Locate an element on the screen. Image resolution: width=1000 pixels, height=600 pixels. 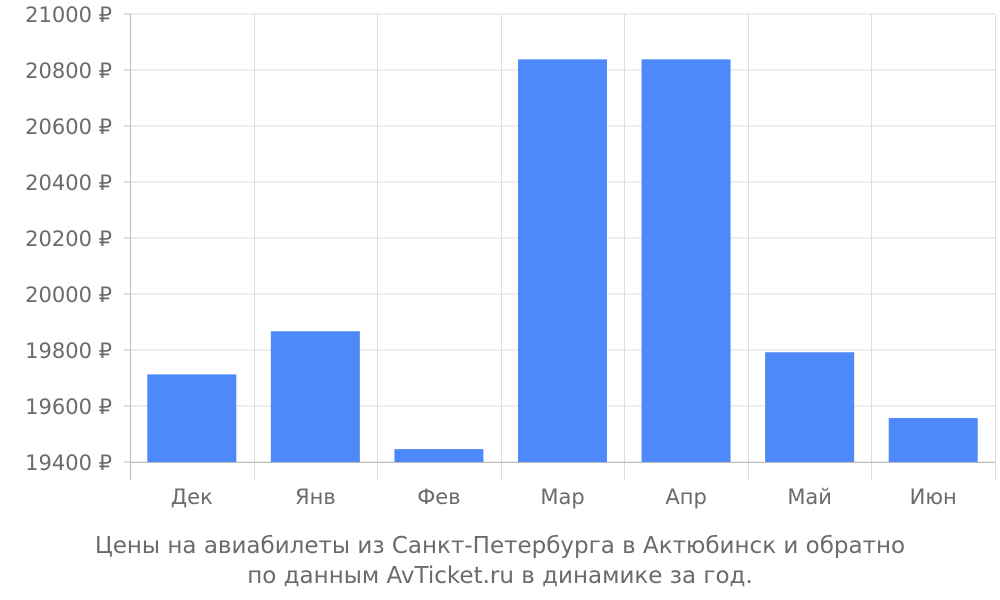
y-tick-label: 20000 ₽ is located at coordinates (68, 295).